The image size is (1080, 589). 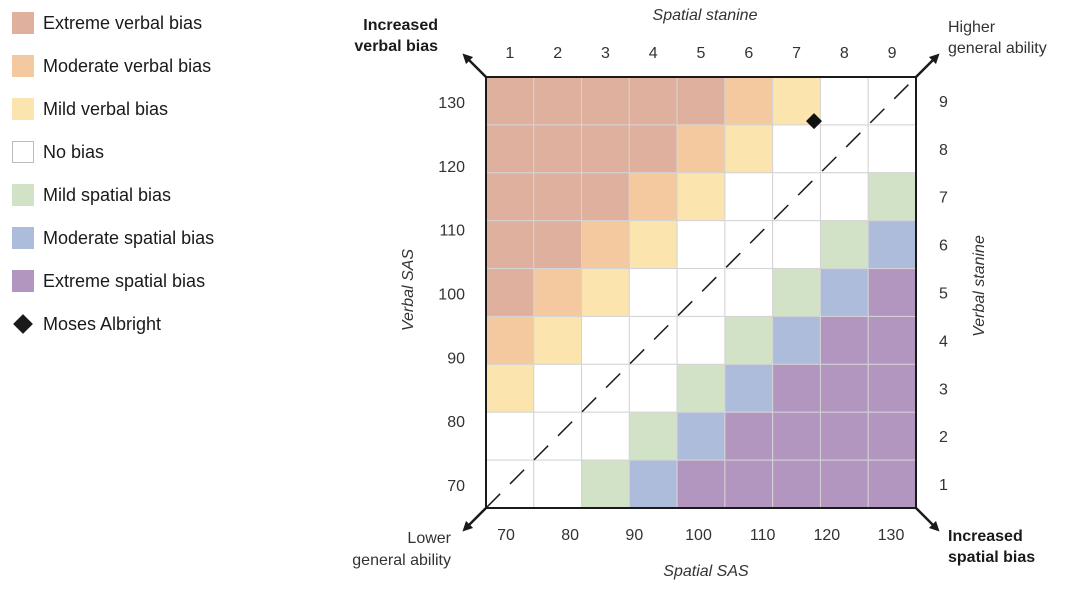 What do you see at coordinates (943, 150) in the screenshot?
I see `y-stanine-tick-label: 8` at bounding box center [943, 150].